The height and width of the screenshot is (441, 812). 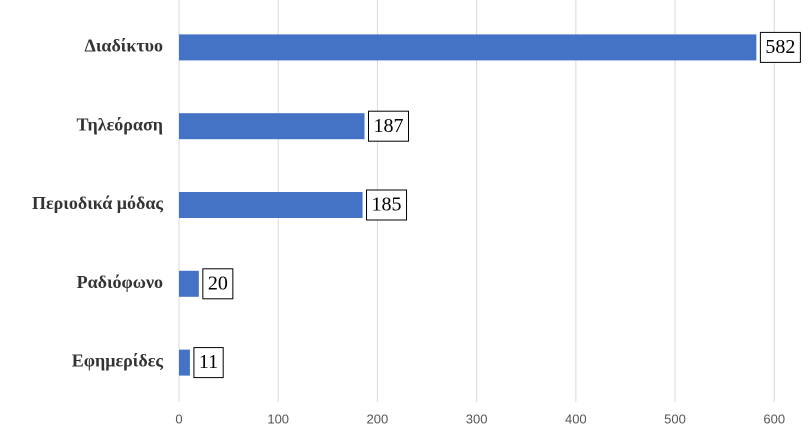 What do you see at coordinates (675, 418) in the screenshot?
I see `x-tick-label: 500` at bounding box center [675, 418].